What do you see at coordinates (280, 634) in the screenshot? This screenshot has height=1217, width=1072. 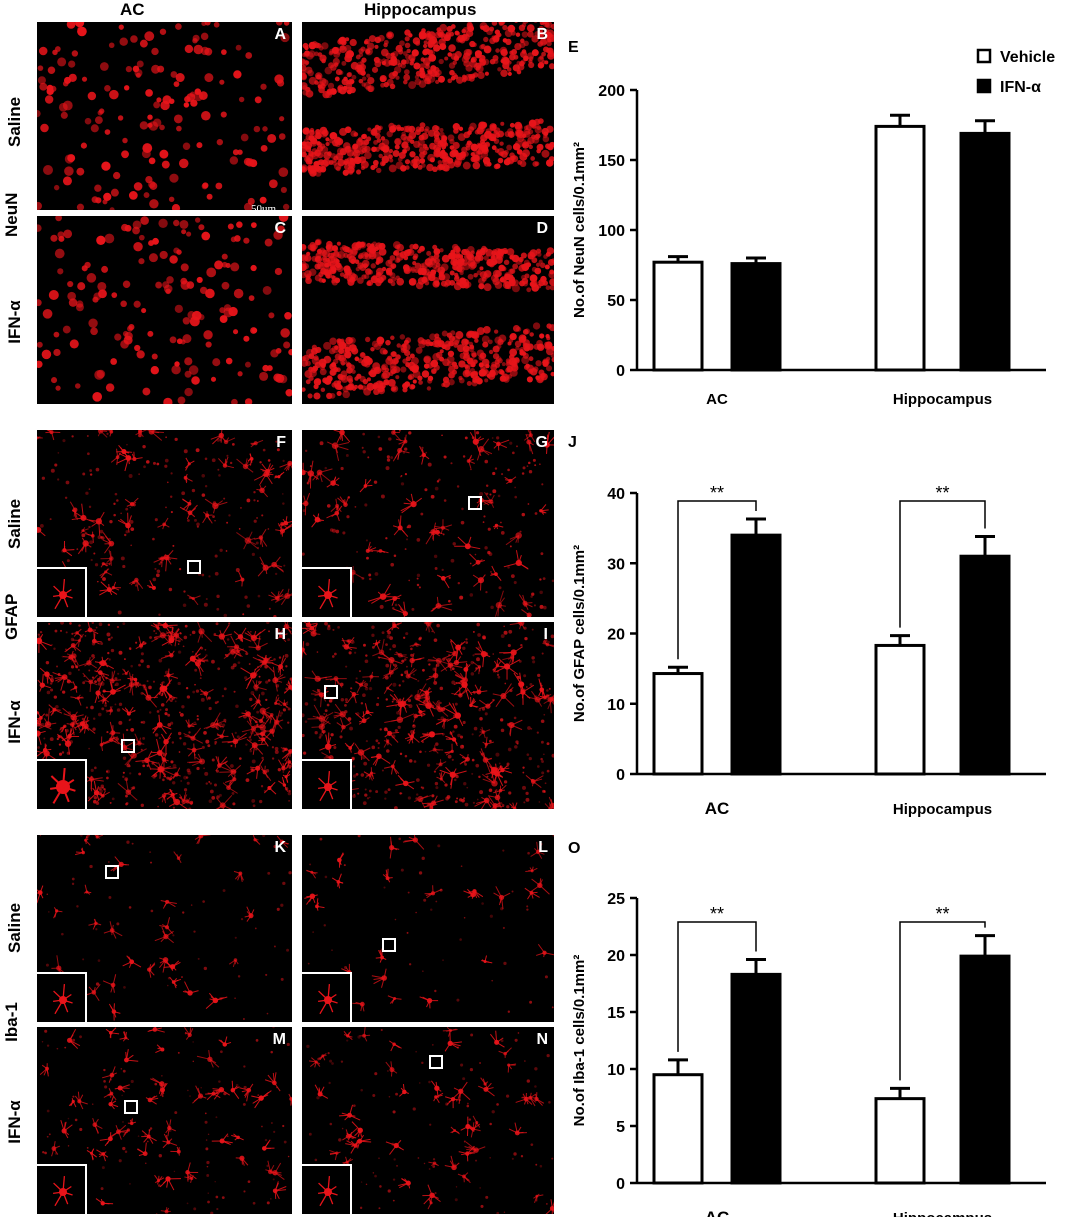 I see `panel-letter: H` at bounding box center [280, 634].